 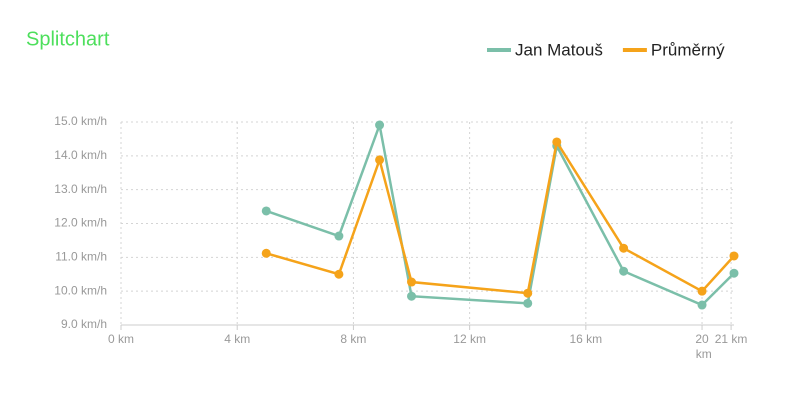 What do you see at coordinates (80, 223) in the screenshot?
I see `y-tick-label: 12.0 km/h` at bounding box center [80, 223].